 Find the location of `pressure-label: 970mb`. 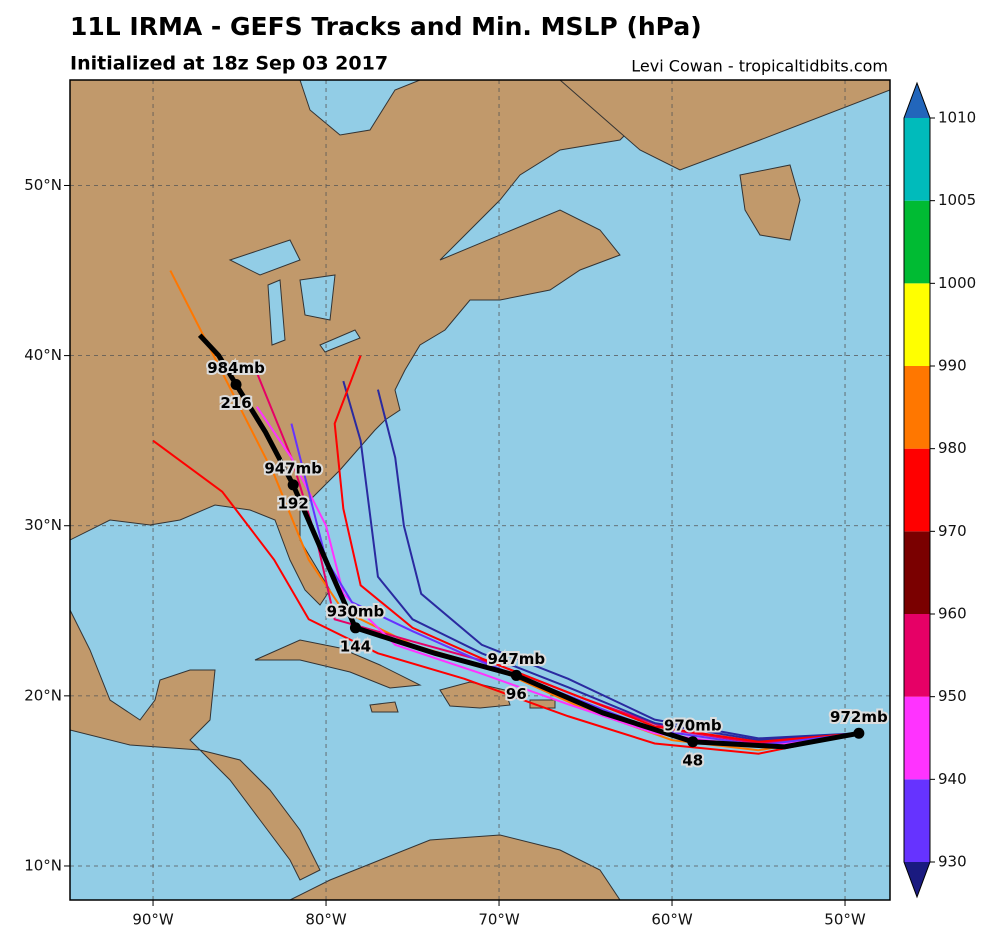

pressure-label: 970mb is located at coordinates (693, 725).